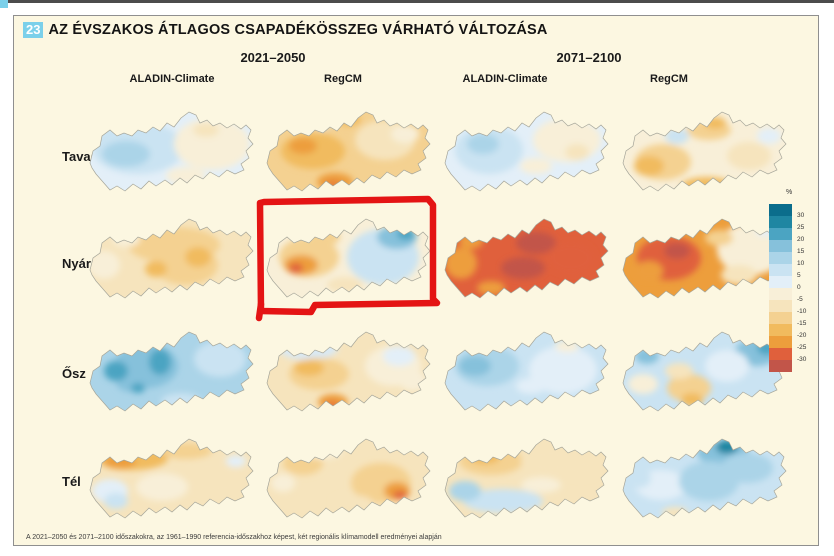 Image resolution: width=834 pixels, height=556 pixels. Describe the element at coordinates (172, 480) in the screenshot. I see `map-tel-aladin-climate-2021-2050` at that location.